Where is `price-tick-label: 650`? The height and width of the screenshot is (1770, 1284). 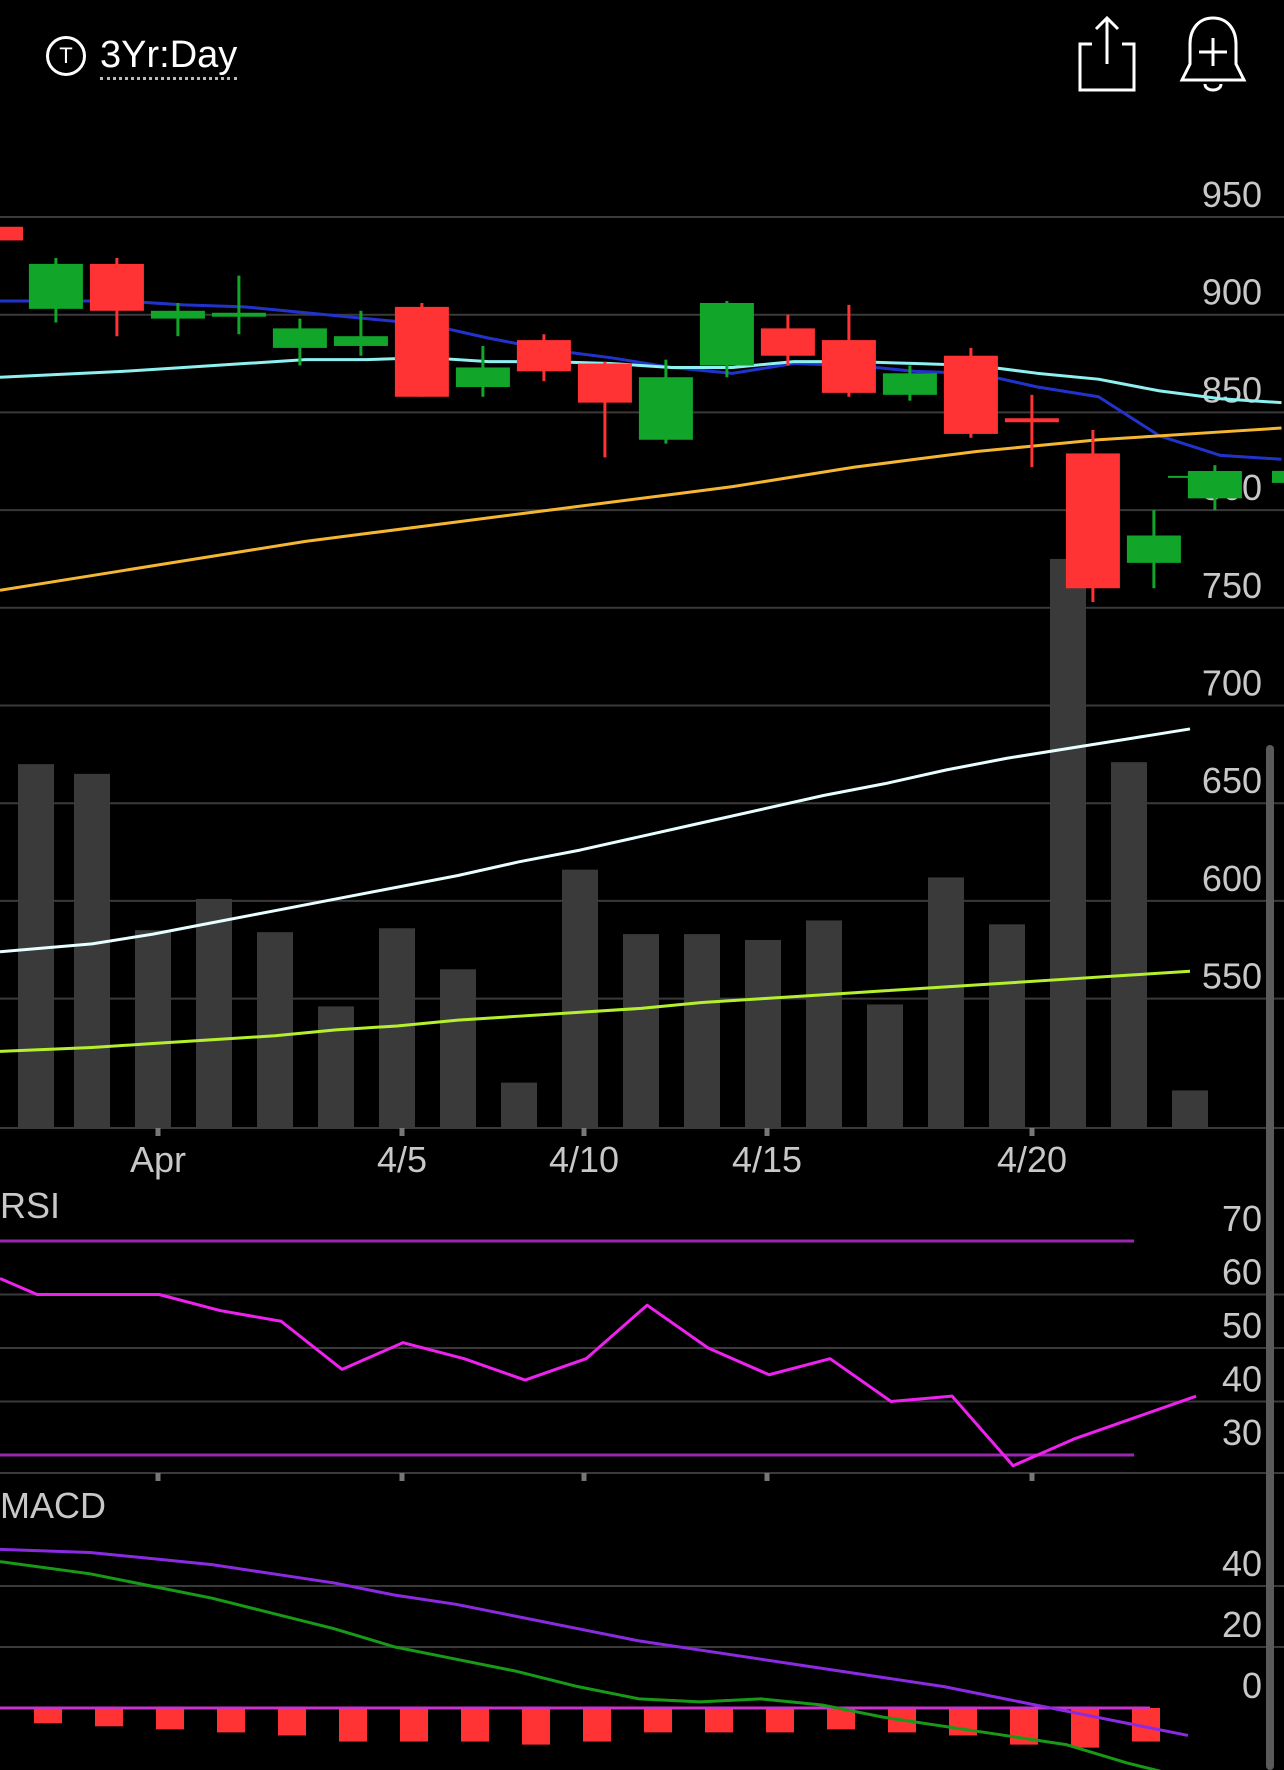 price-tick-label: 650 is located at coordinates (1232, 780).